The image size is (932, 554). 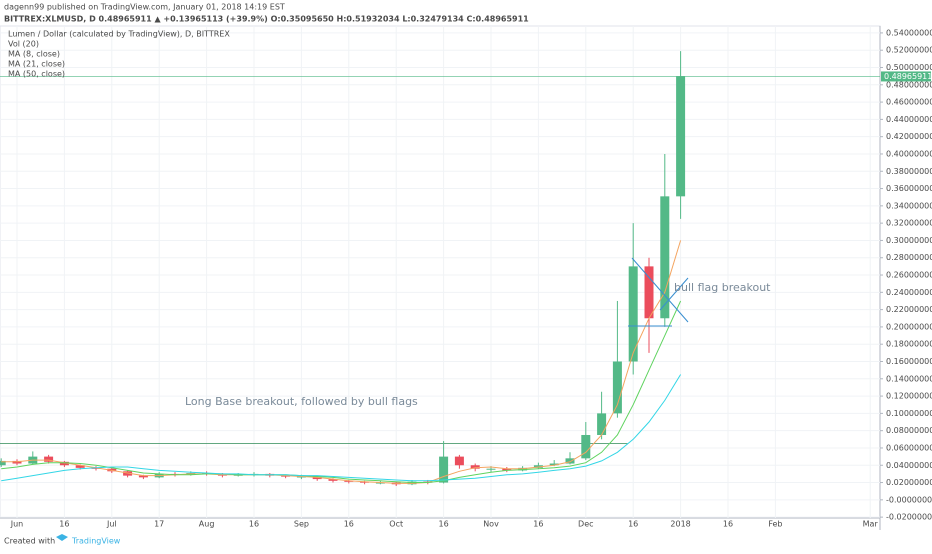 I want to click on y-tick-label: 0.36000000, so click(x=909, y=188).